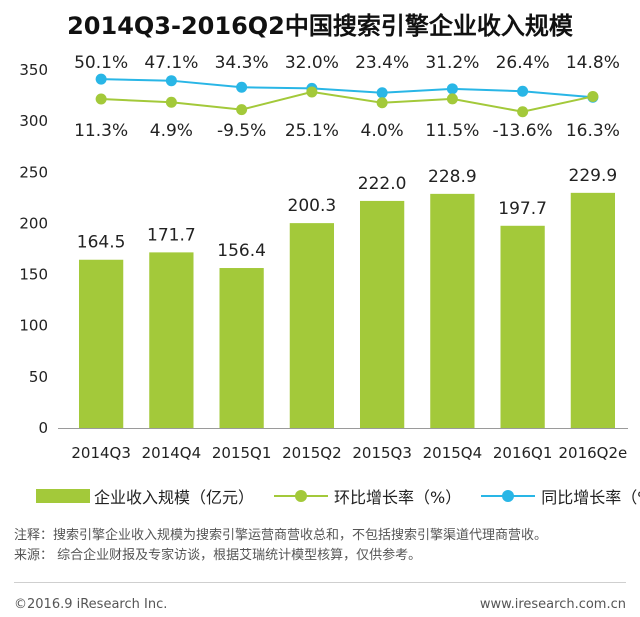  Describe the element at coordinates (452, 131) in the screenshot. I see `qoq-value-label: 11.5%` at that location.